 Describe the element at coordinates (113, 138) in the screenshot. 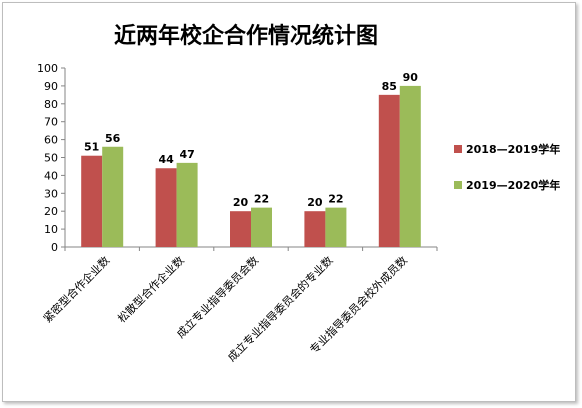

I see `data-label: 56` at that location.